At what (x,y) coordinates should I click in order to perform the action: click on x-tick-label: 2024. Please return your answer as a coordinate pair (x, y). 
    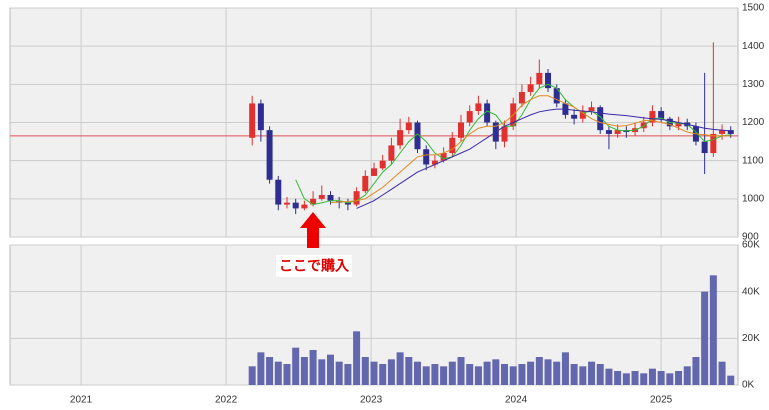
    Looking at the image, I should click on (516, 400).